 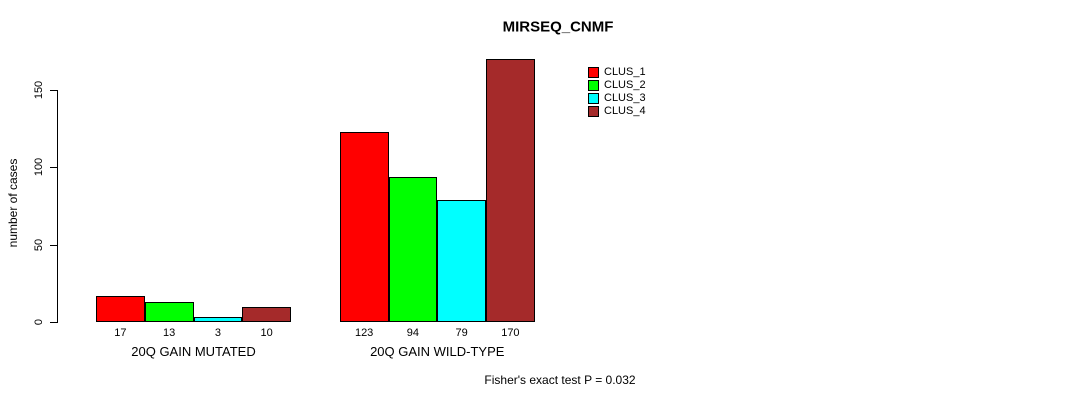 I want to click on y-axis-line, so click(x=57, y=206).